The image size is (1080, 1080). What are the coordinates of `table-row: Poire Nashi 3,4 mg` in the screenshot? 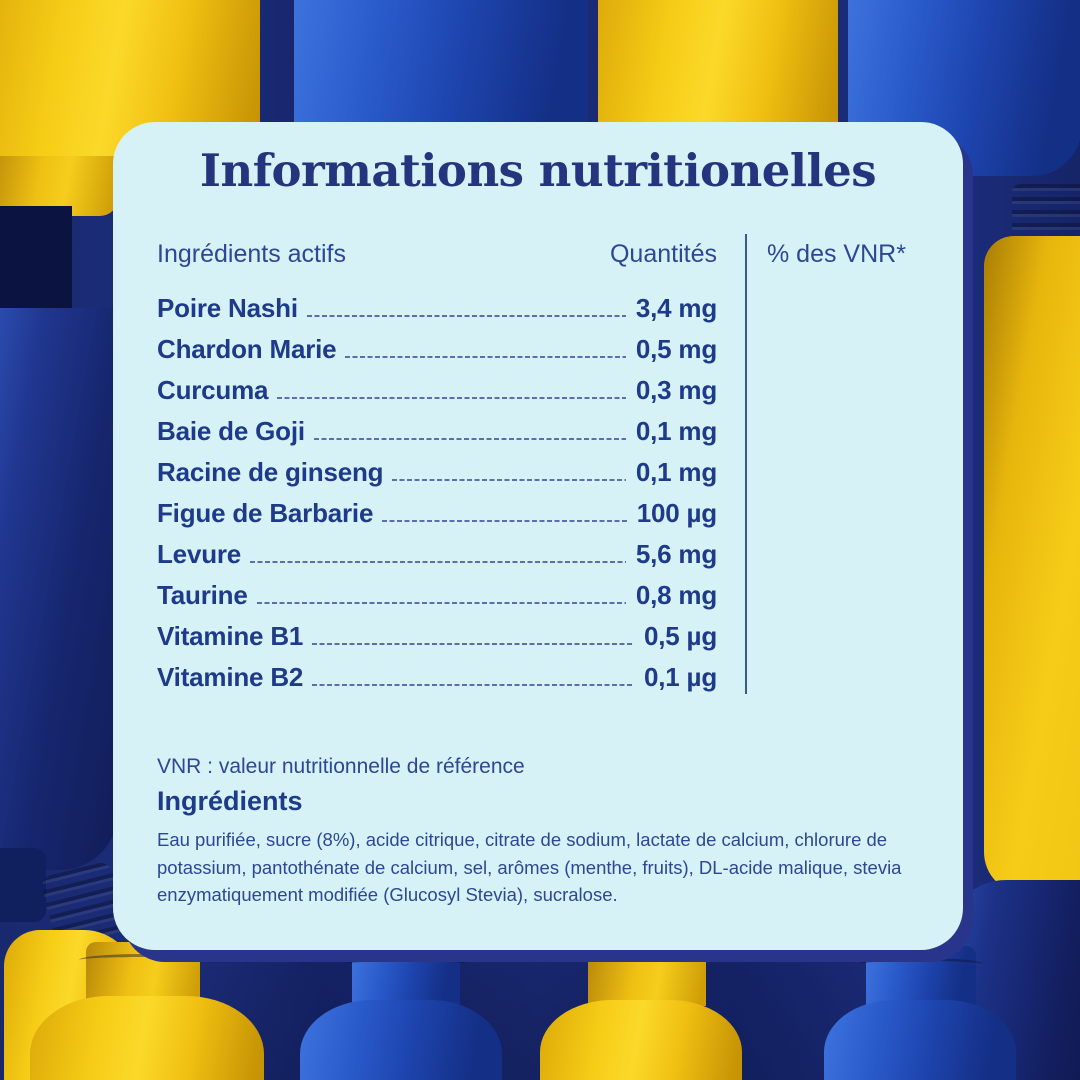 It's located at (437, 308).